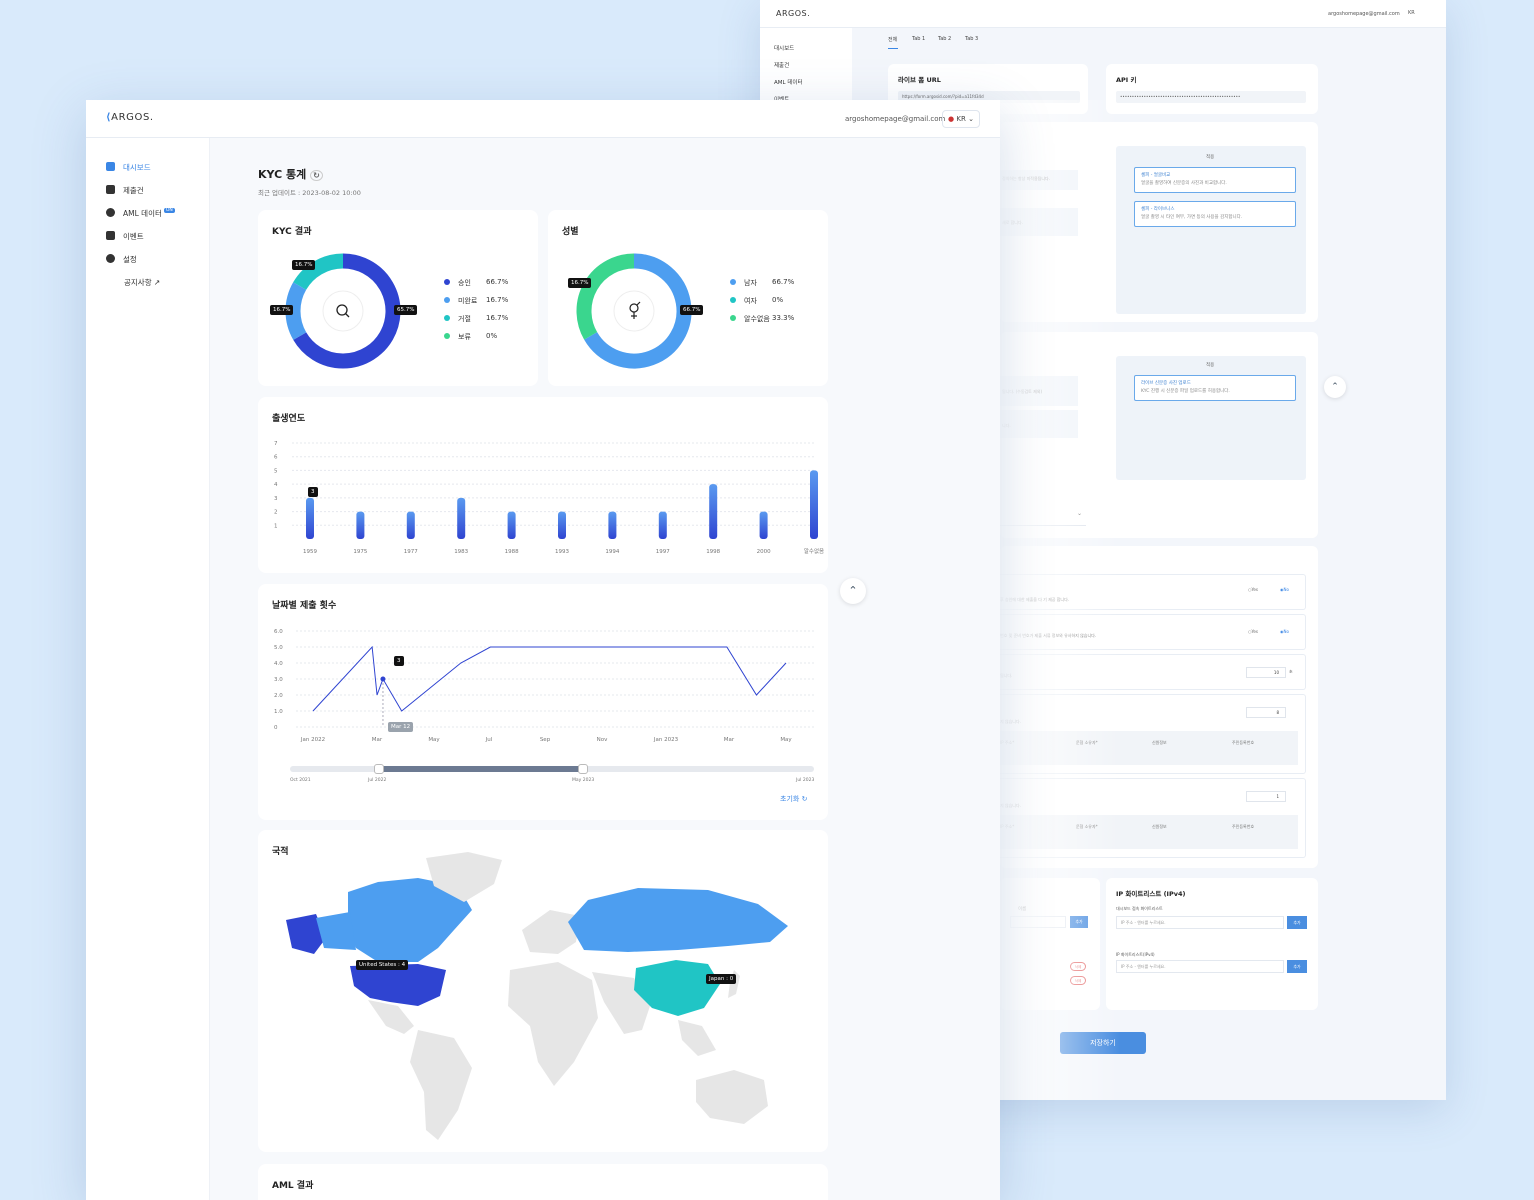  What do you see at coordinates (309, 193) in the screenshot?
I see `last-updated: 최근 업데이트 : 2023-08-02 10:00` at bounding box center [309, 193].